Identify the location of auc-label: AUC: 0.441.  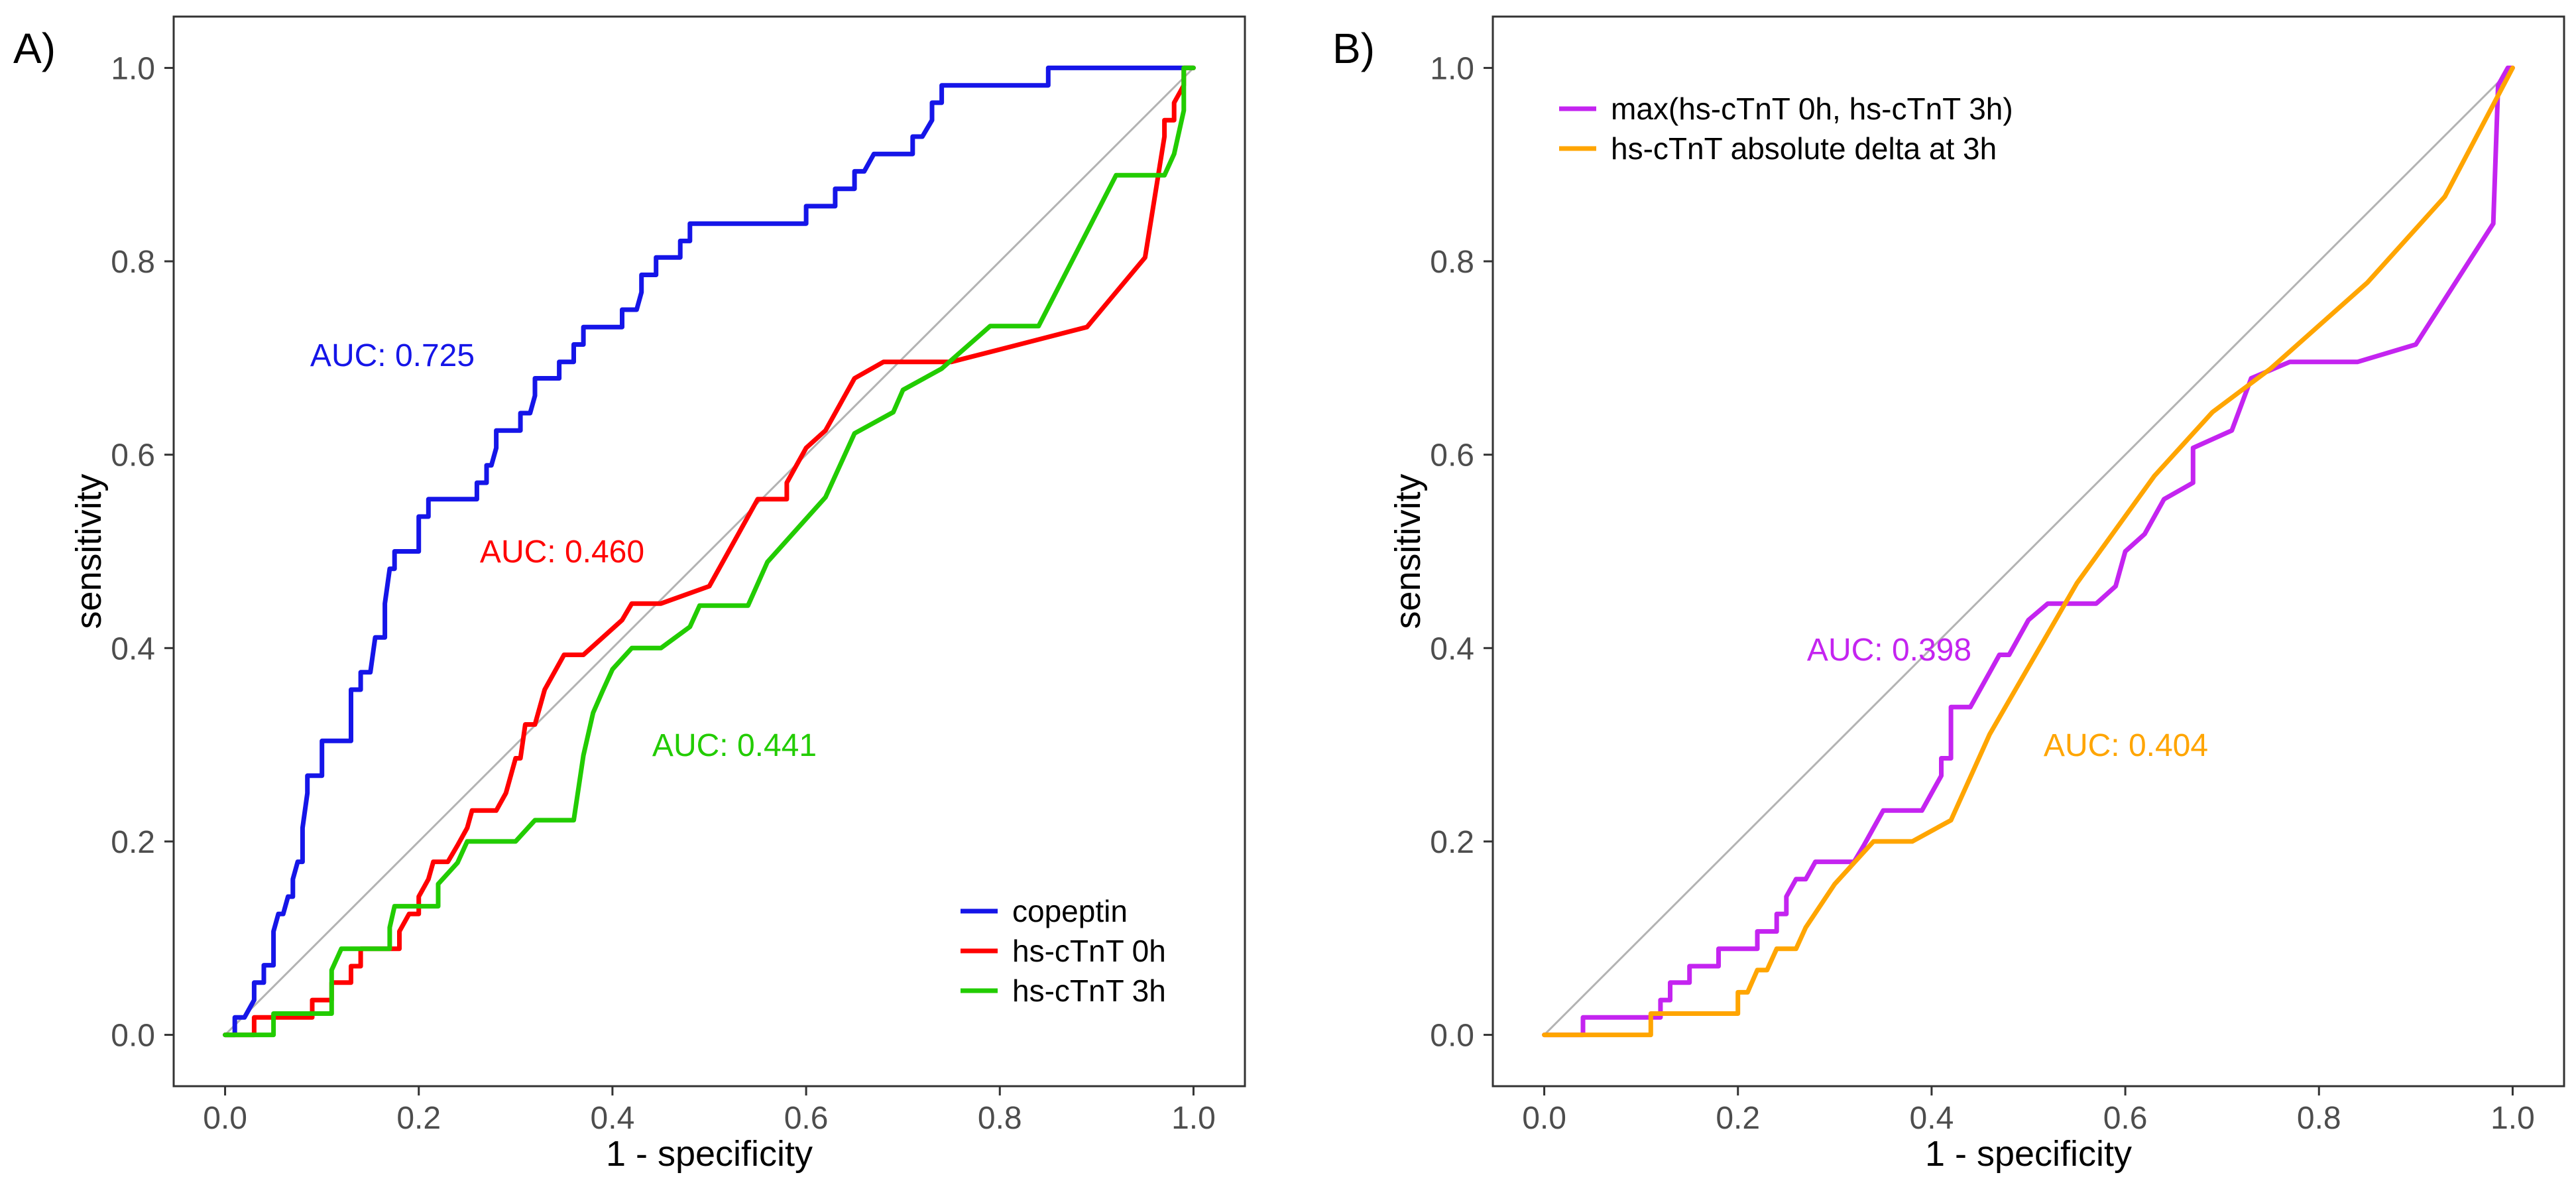
(735, 745).